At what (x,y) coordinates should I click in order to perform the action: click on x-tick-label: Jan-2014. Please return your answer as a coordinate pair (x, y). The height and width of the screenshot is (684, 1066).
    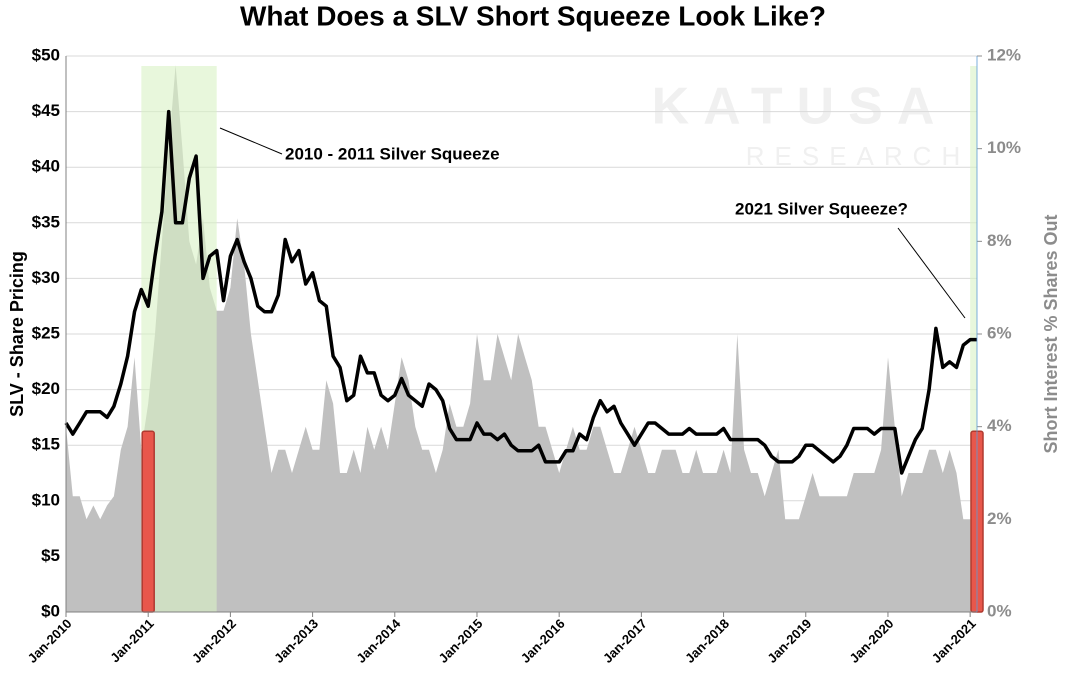
    Looking at the image, I should click on (378, 640).